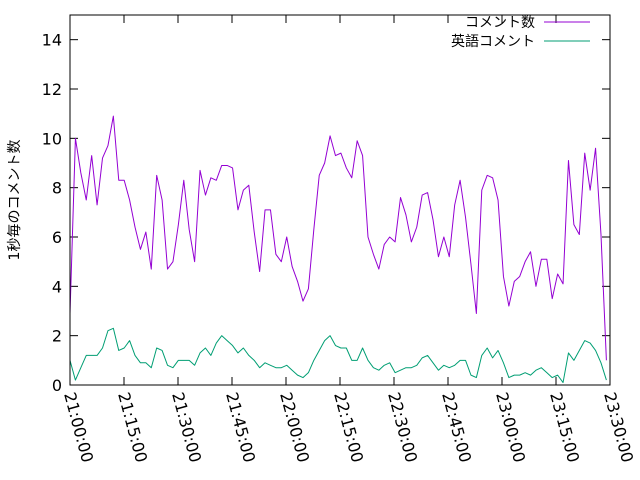 Image resolution: width=640 pixels, height=480 pixels. Describe the element at coordinates (57, 237) in the screenshot. I see `y-tick-label: 6` at that location.